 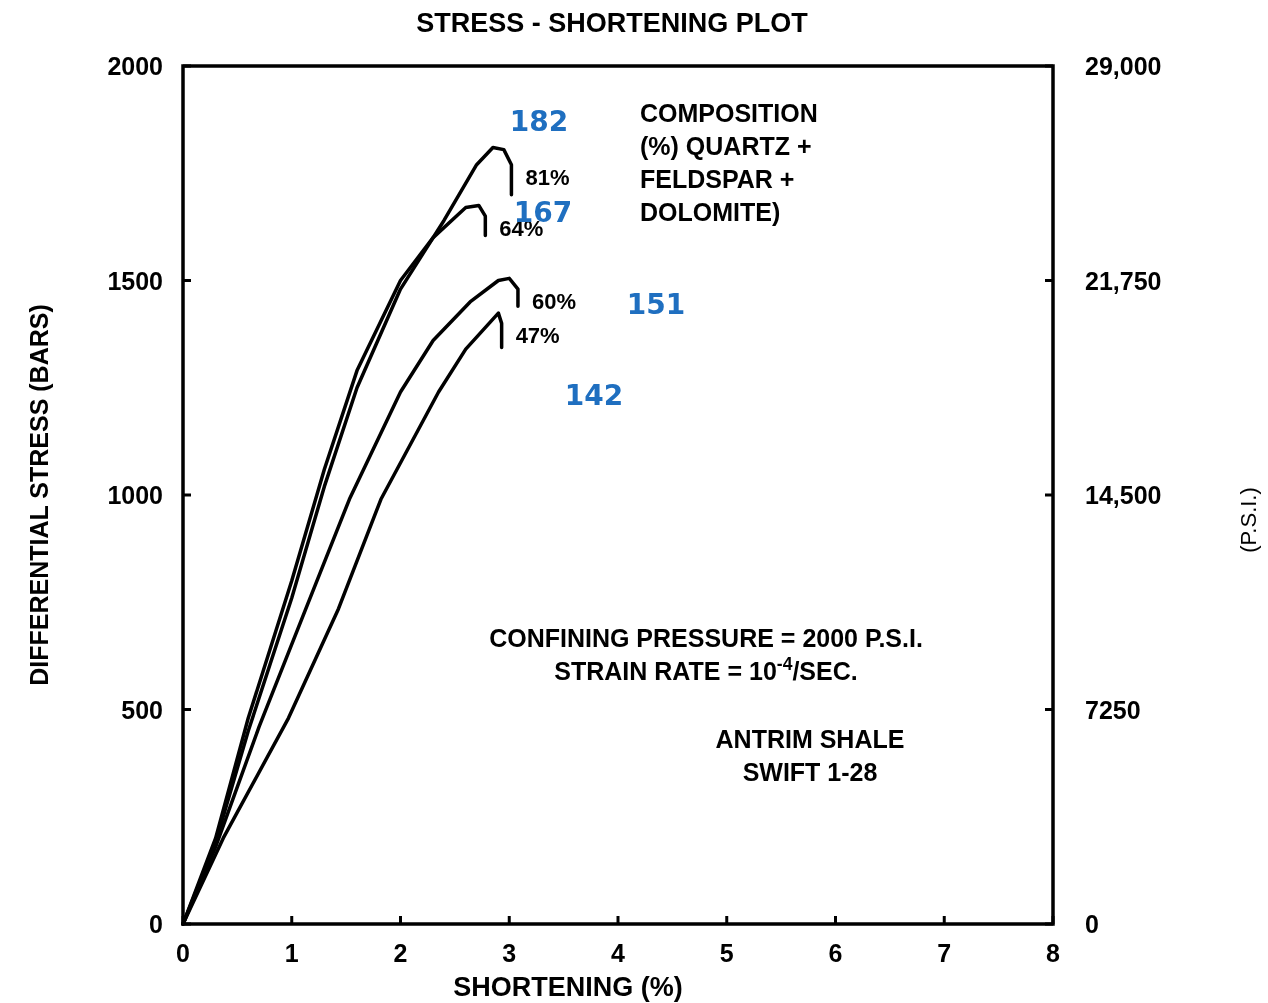 What do you see at coordinates (39, 495) in the screenshot?
I see `y-axis-title: DIFFERENTIAL STRESS (BARS)` at bounding box center [39, 495].